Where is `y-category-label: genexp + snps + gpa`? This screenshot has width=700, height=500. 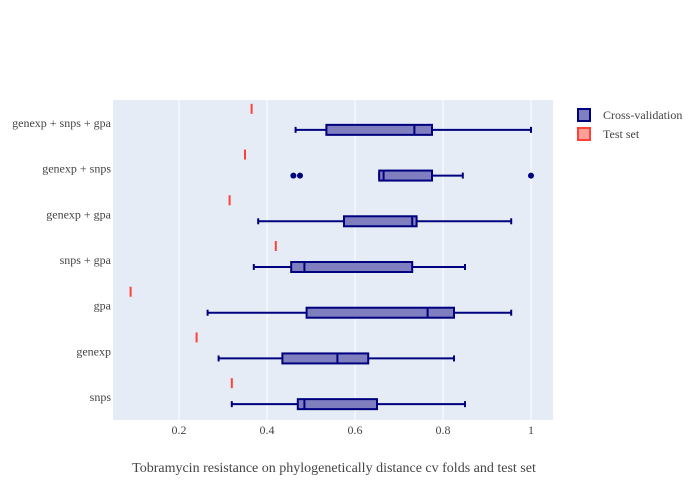
y-category-label: genexp + snps + gpa is located at coordinates (62, 123).